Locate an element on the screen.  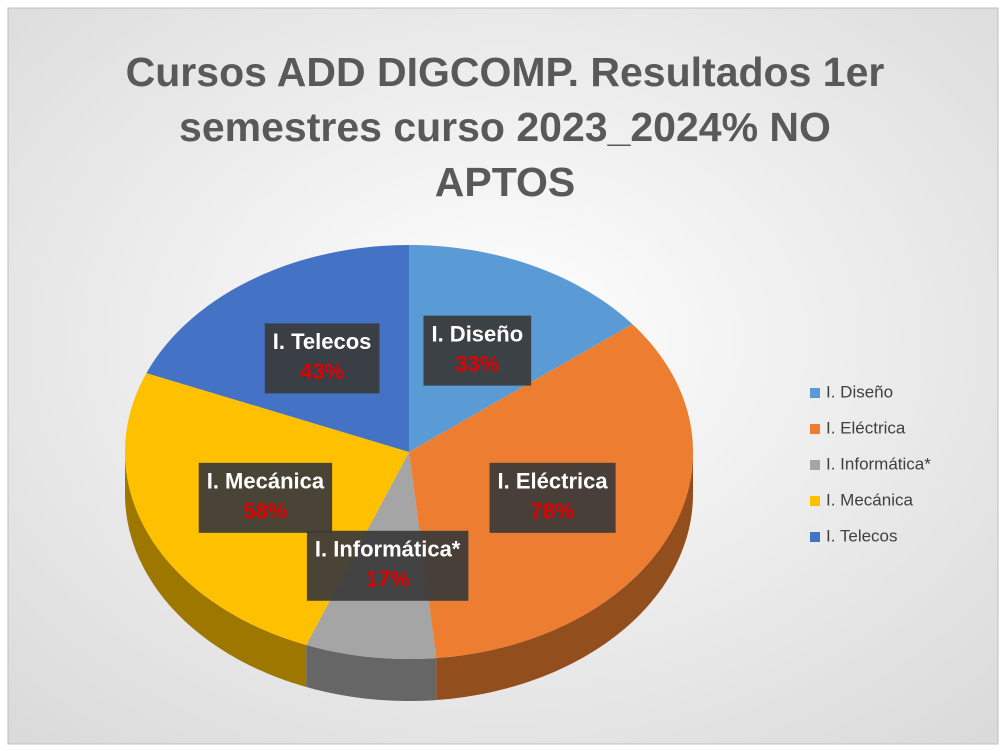
data-label: I. Diseño 33% is located at coordinates (477, 350).